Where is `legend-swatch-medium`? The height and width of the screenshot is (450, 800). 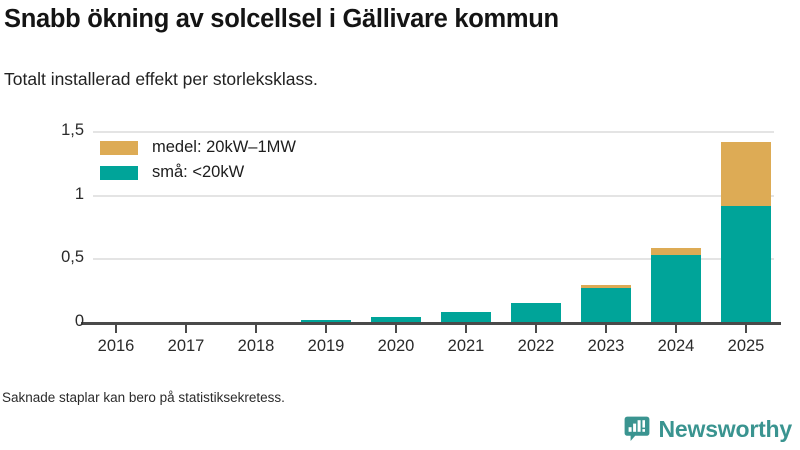
legend-swatch-medium is located at coordinates (119, 147).